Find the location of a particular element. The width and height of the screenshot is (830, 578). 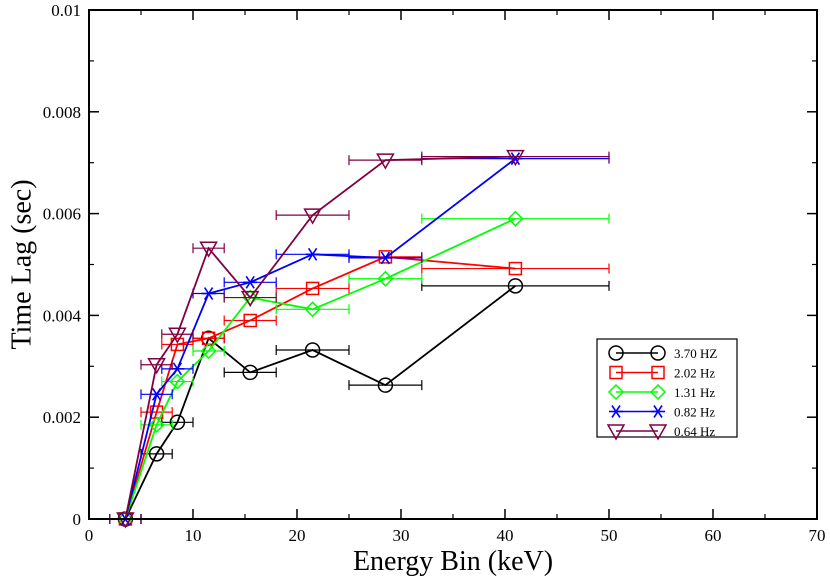

x-tick-label: 60 is located at coordinates (713, 535).